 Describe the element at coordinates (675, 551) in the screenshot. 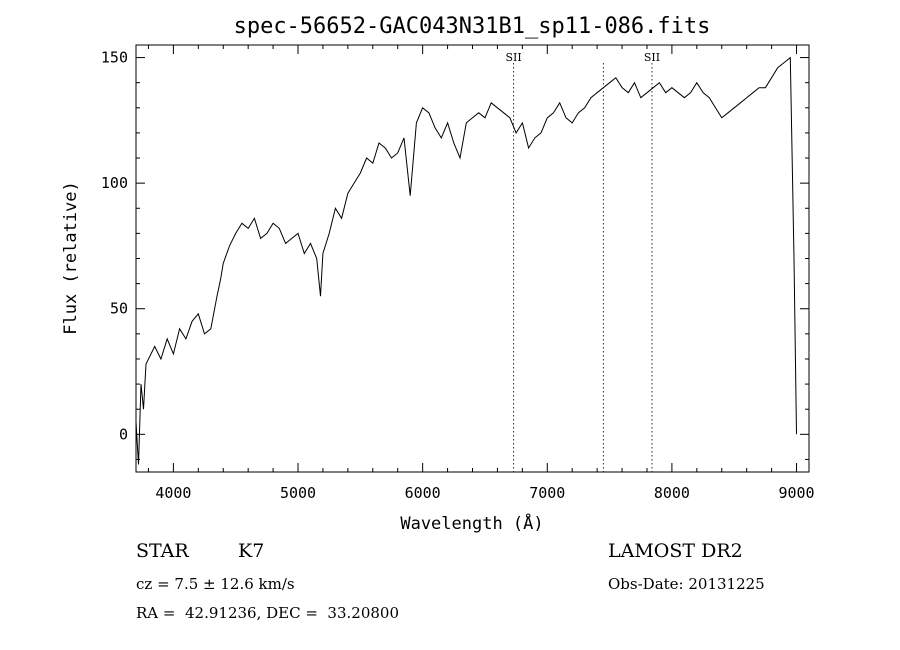

I see `survey-name: LAMOST DR2` at that location.